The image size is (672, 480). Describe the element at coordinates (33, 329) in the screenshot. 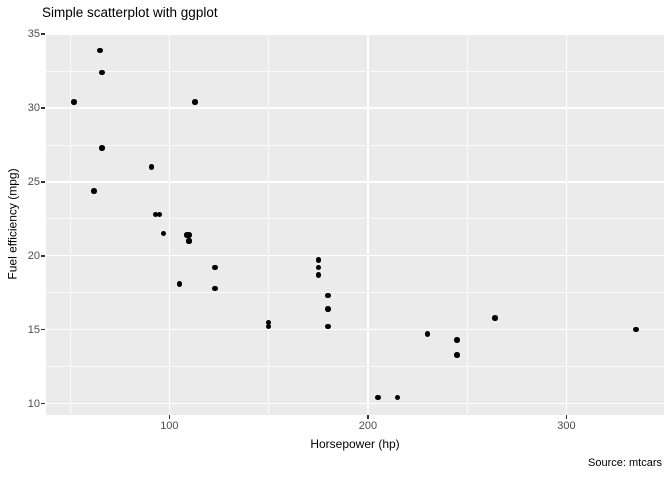

I see `y-tick-label: 15` at that location.